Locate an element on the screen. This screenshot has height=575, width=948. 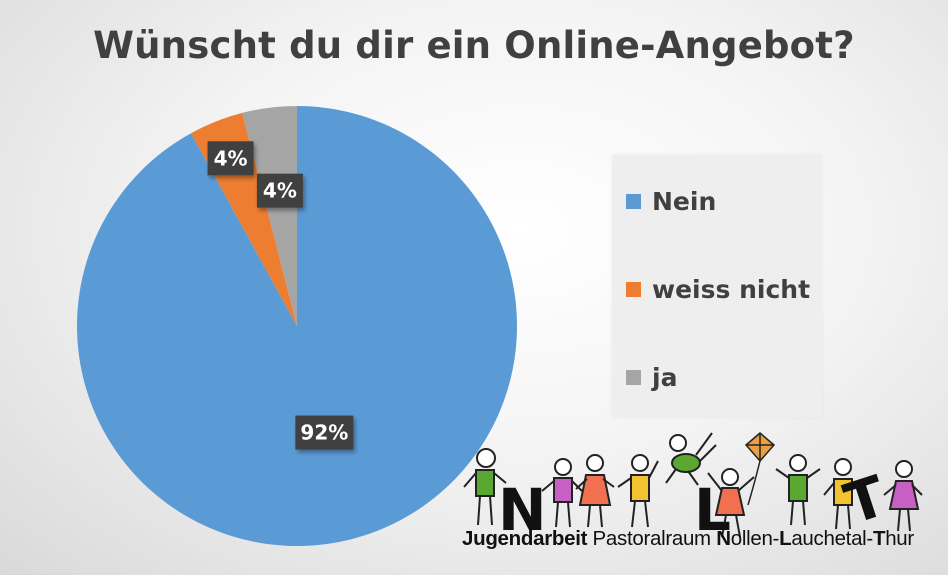
logo-caption-part: auchetal- is located at coordinates (832, 538).